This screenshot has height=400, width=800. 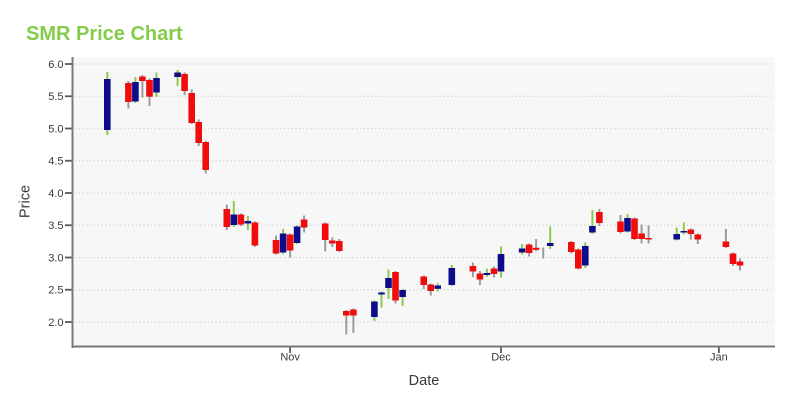 What do you see at coordinates (55, 226) in the screenshot?
I see `svg-text: 3.5` at bounding box center [55, 226].